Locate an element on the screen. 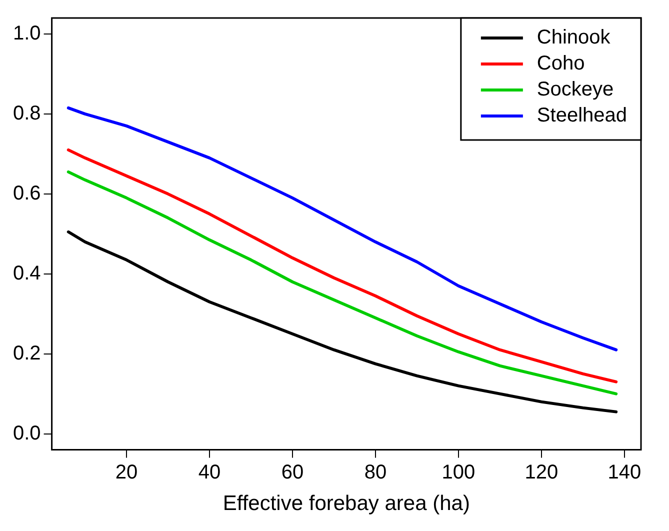 This screenshot has width=669, height=531. x-tick-label: 60 is located at coordinates (292, 472).